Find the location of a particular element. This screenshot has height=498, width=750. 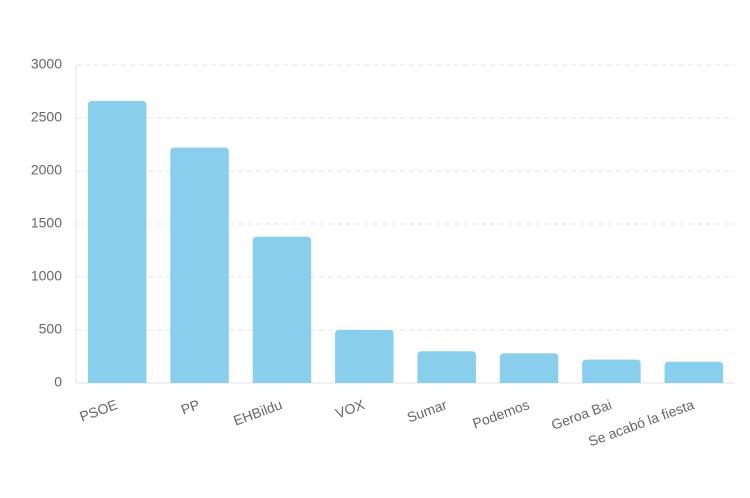

y-tick-label: 2500 is located at coordinates (46, 117).